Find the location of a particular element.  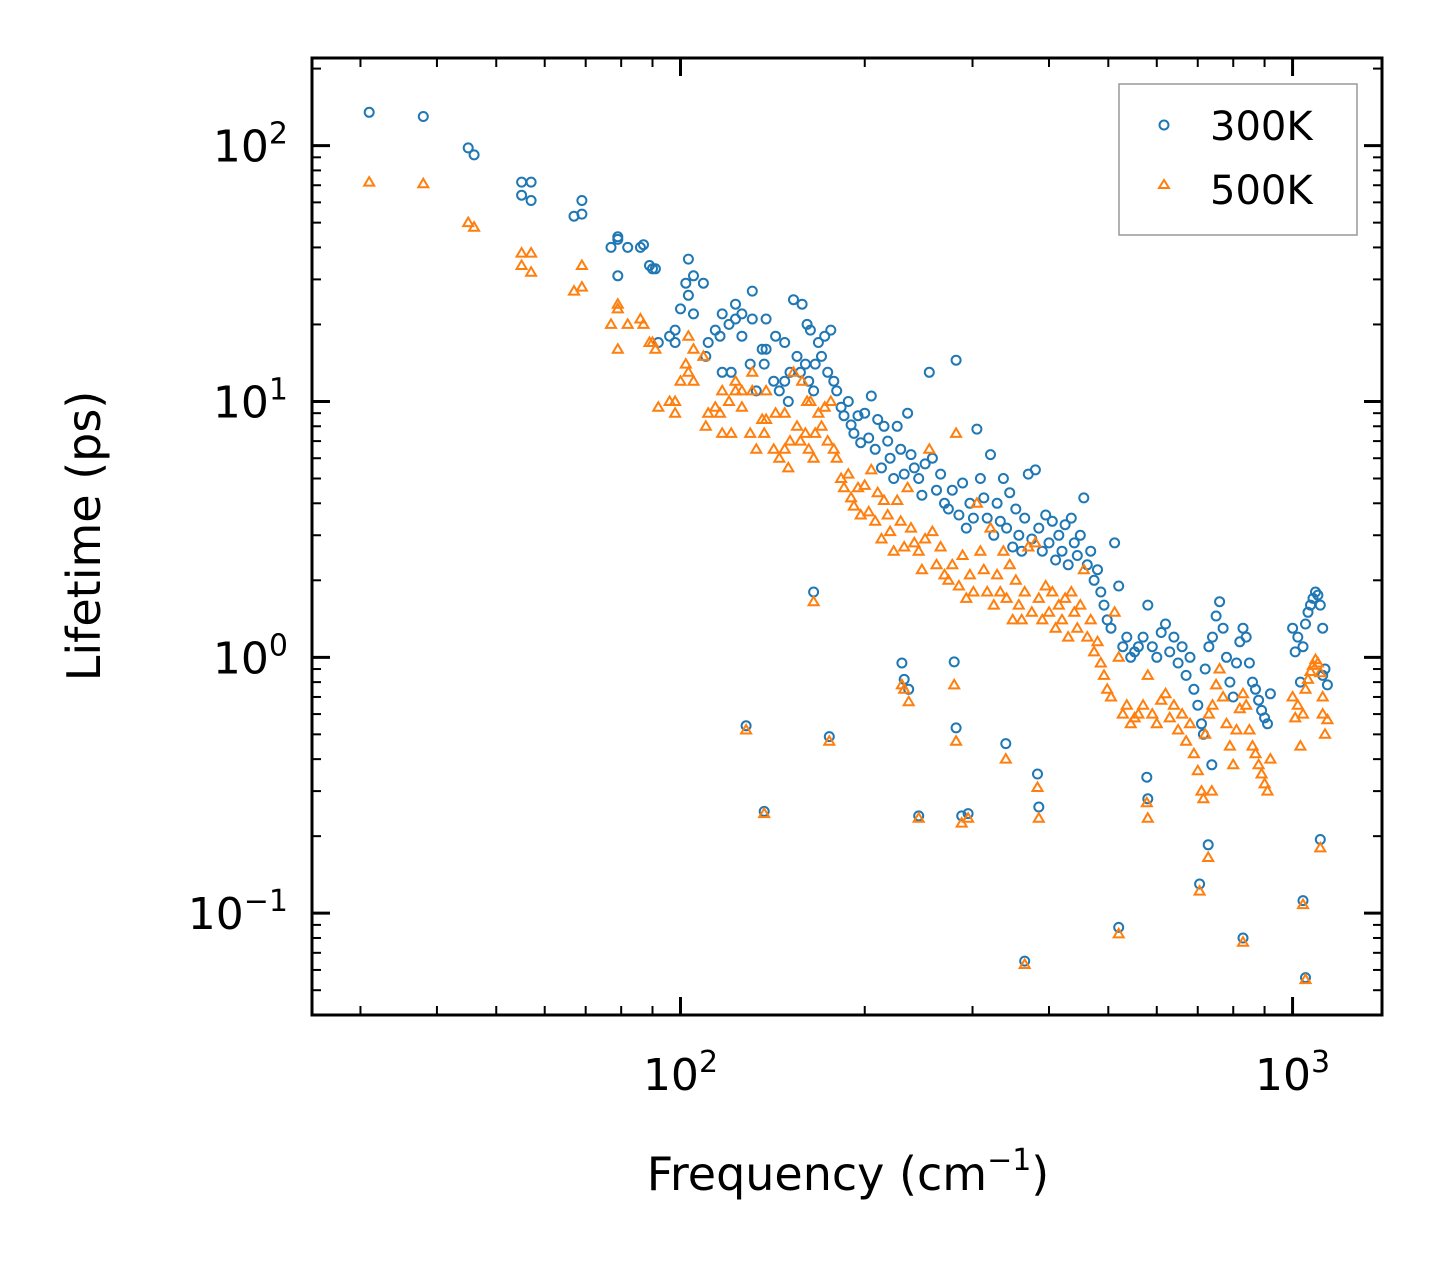

y-axis-title: Lifetime (ps) is located at coordinates (84, 536).